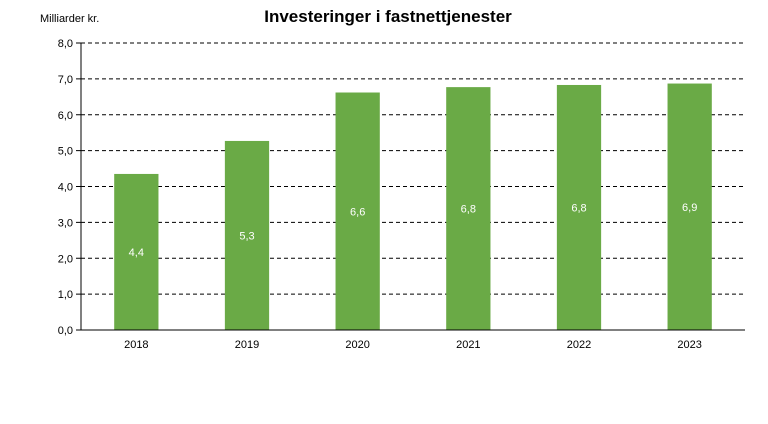 Image resolution: width=768 pixels, height=424 pixels. What do you see at coordinates (136, 345) in the screenshot?
I see `x-tick-label: 2018` at bounding box center [136, 345].